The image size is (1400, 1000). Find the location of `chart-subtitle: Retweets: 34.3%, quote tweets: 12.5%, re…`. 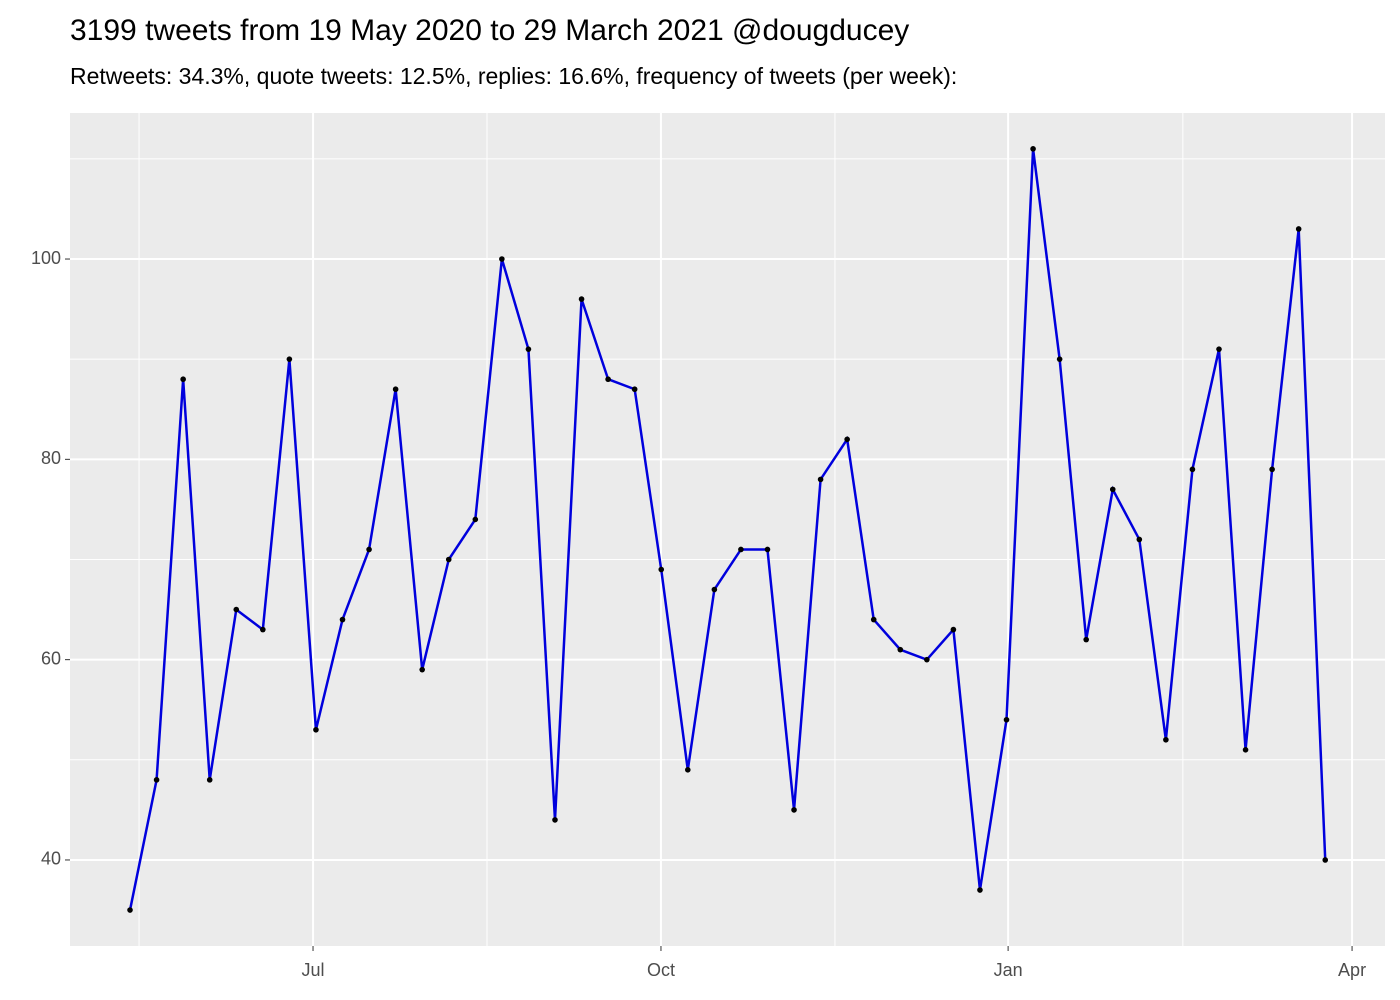

chart-subtitle: Retweets: 34.3%, quote tweets: 12.5%, re… is located at coordinates (513, 76).